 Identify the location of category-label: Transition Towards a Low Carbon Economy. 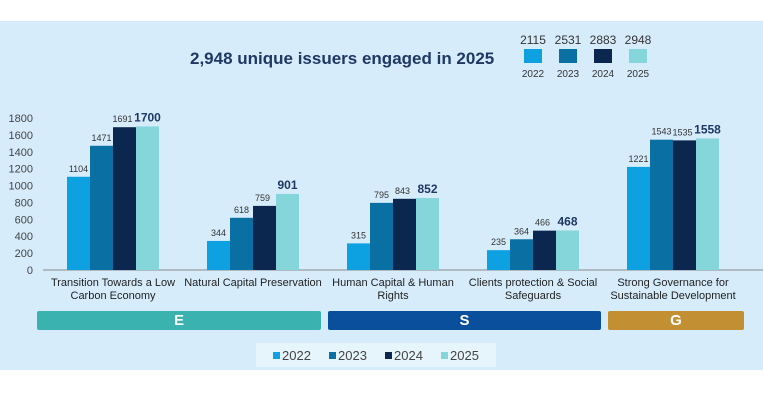
(113, 289).